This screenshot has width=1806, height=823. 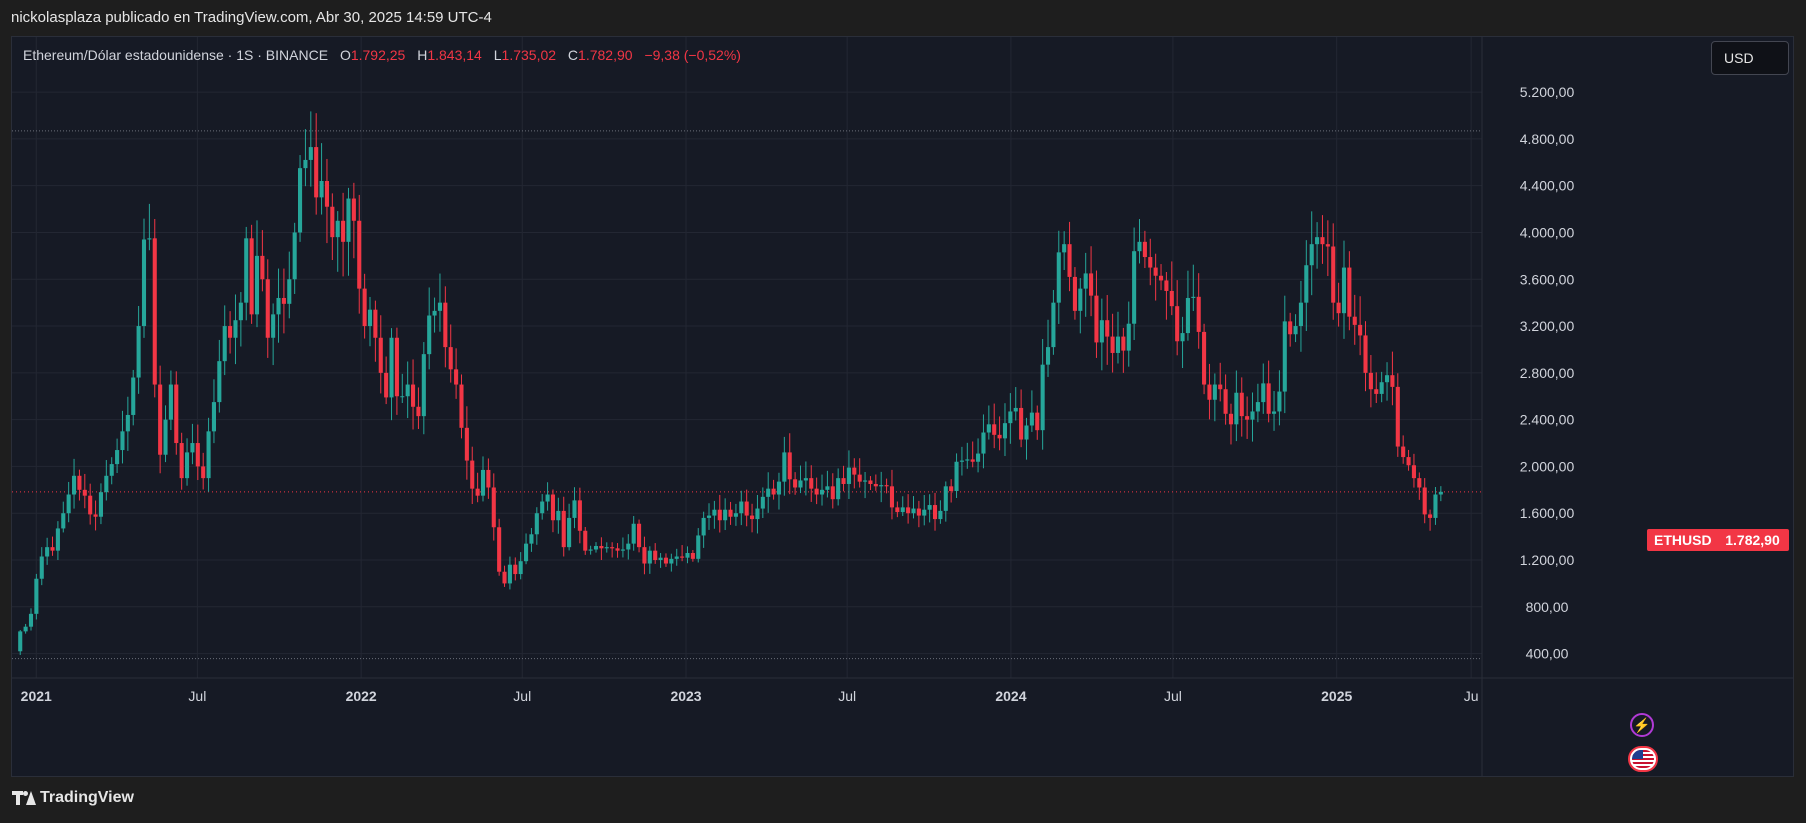 What do you see at coordinates (454, 55) in the screenshot?
I see `legend-high-value: 1.843,14` at bounding box center [454, 55].